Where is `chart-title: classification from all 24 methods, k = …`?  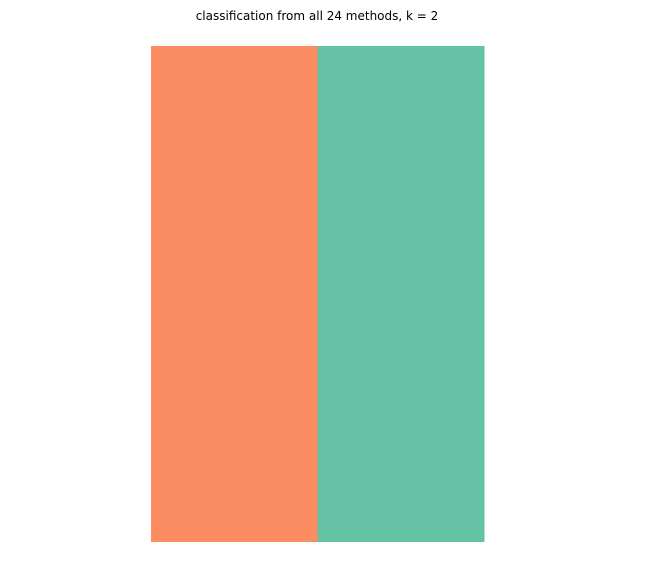 chart-title: classification from all 24 methods, k = … is located at coordinates (317, 16).